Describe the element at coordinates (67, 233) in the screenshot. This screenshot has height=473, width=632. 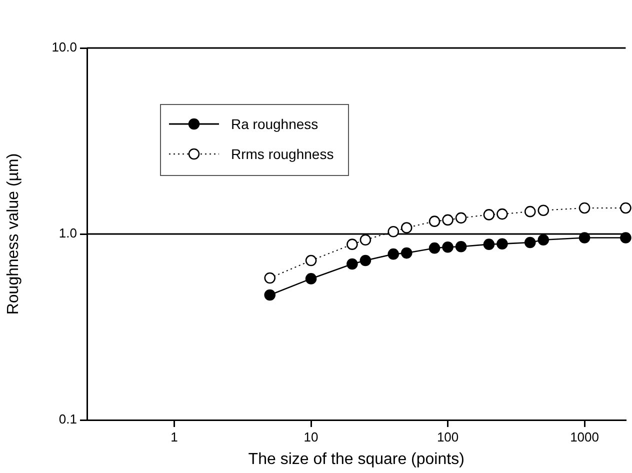
I see `y-tick-label: 1.0` at that location.